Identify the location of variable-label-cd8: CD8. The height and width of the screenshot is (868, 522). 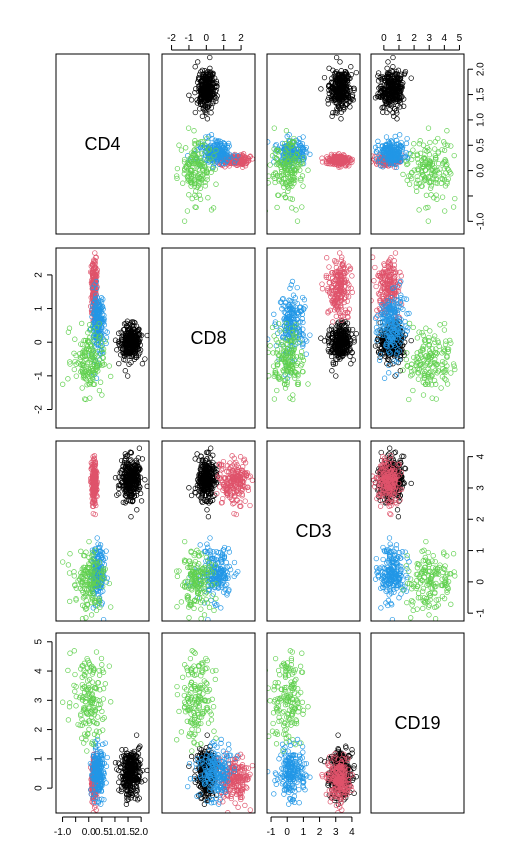
(208, 338).